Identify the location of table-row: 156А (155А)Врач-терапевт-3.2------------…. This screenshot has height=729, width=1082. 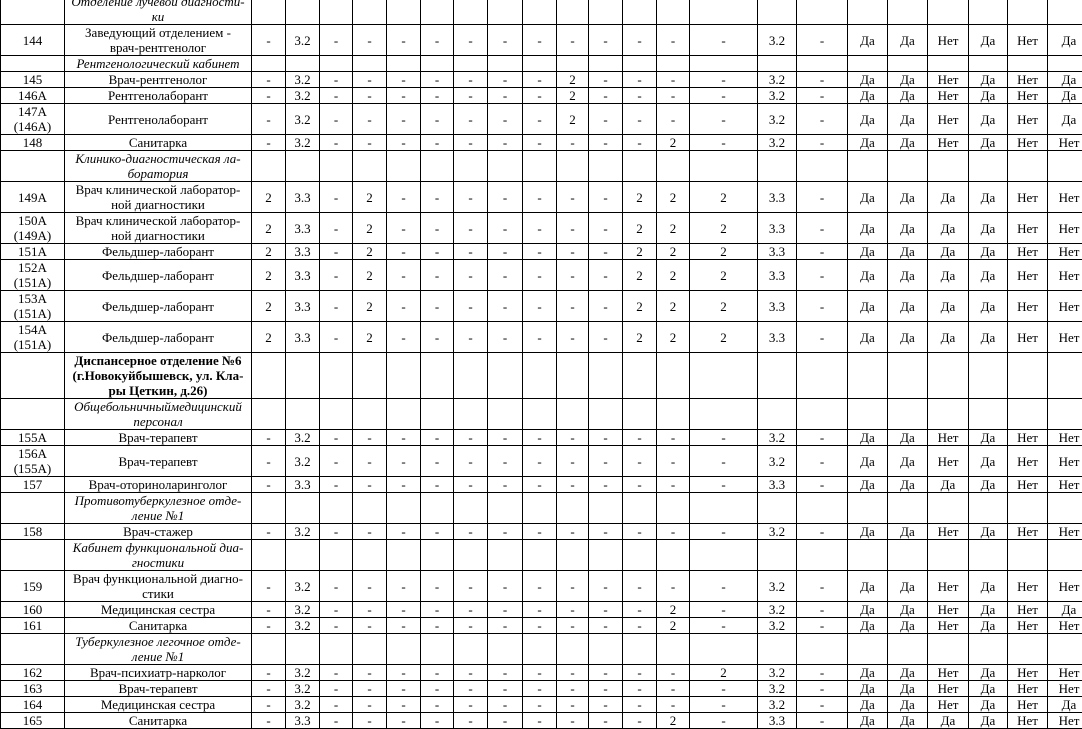
(541, 461).